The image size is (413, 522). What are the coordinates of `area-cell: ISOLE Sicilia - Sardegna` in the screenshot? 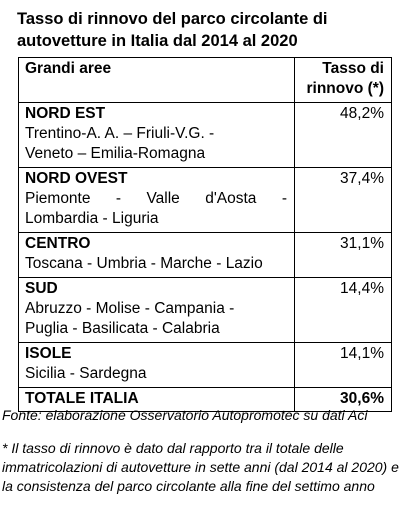 It's located at (156, 365).